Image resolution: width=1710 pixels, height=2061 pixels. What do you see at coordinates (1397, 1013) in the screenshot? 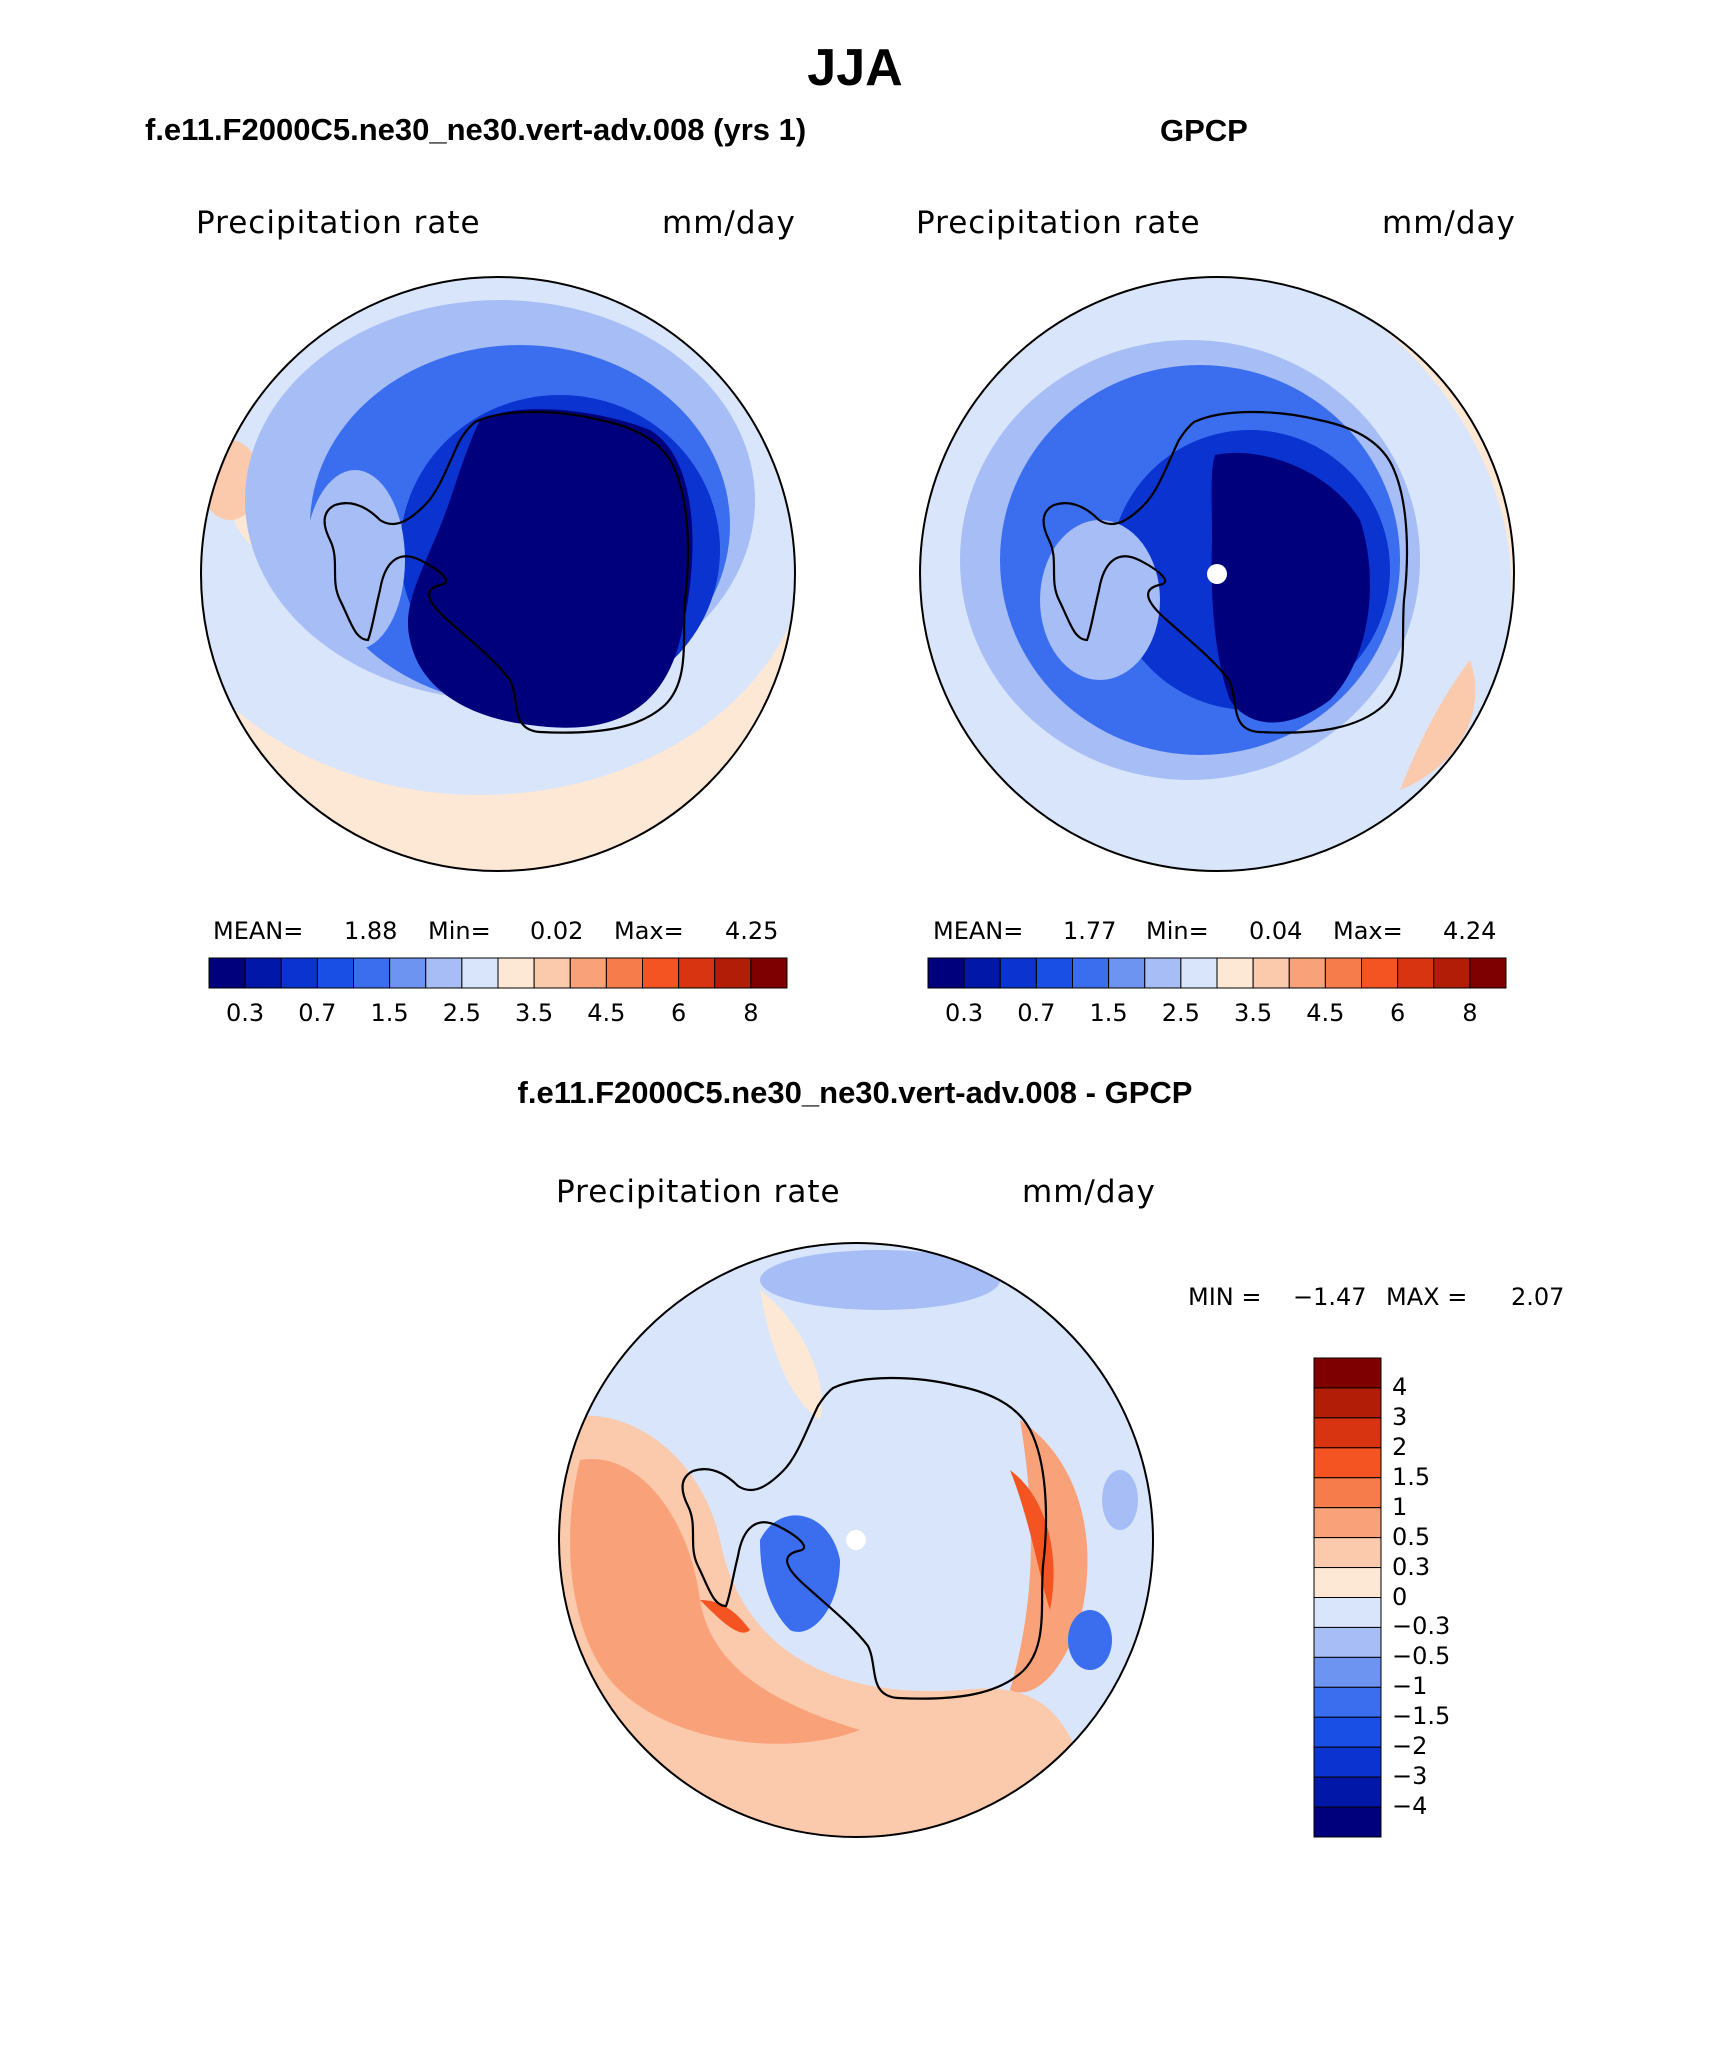
I see `right-colorbar-tick-label: 6` at bounding box center [1397, 1013].